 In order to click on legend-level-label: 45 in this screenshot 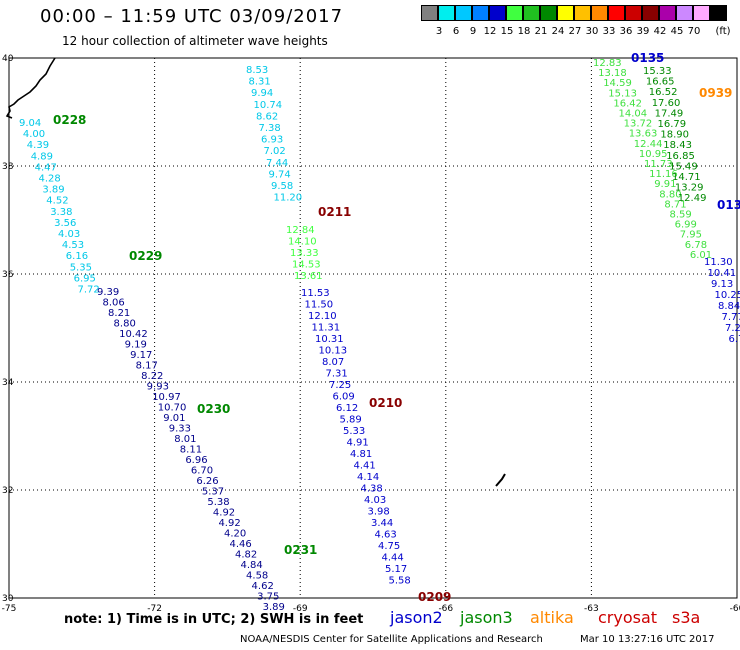, I will do `click(677, 31)`.